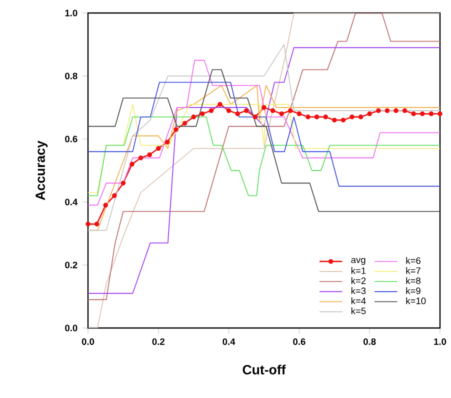 The width and height of the screenshot is (451, 398). Describe the element at coordinates (42, 170) in the screenshot. I see `y-axis-title: Accuracy` at that location.